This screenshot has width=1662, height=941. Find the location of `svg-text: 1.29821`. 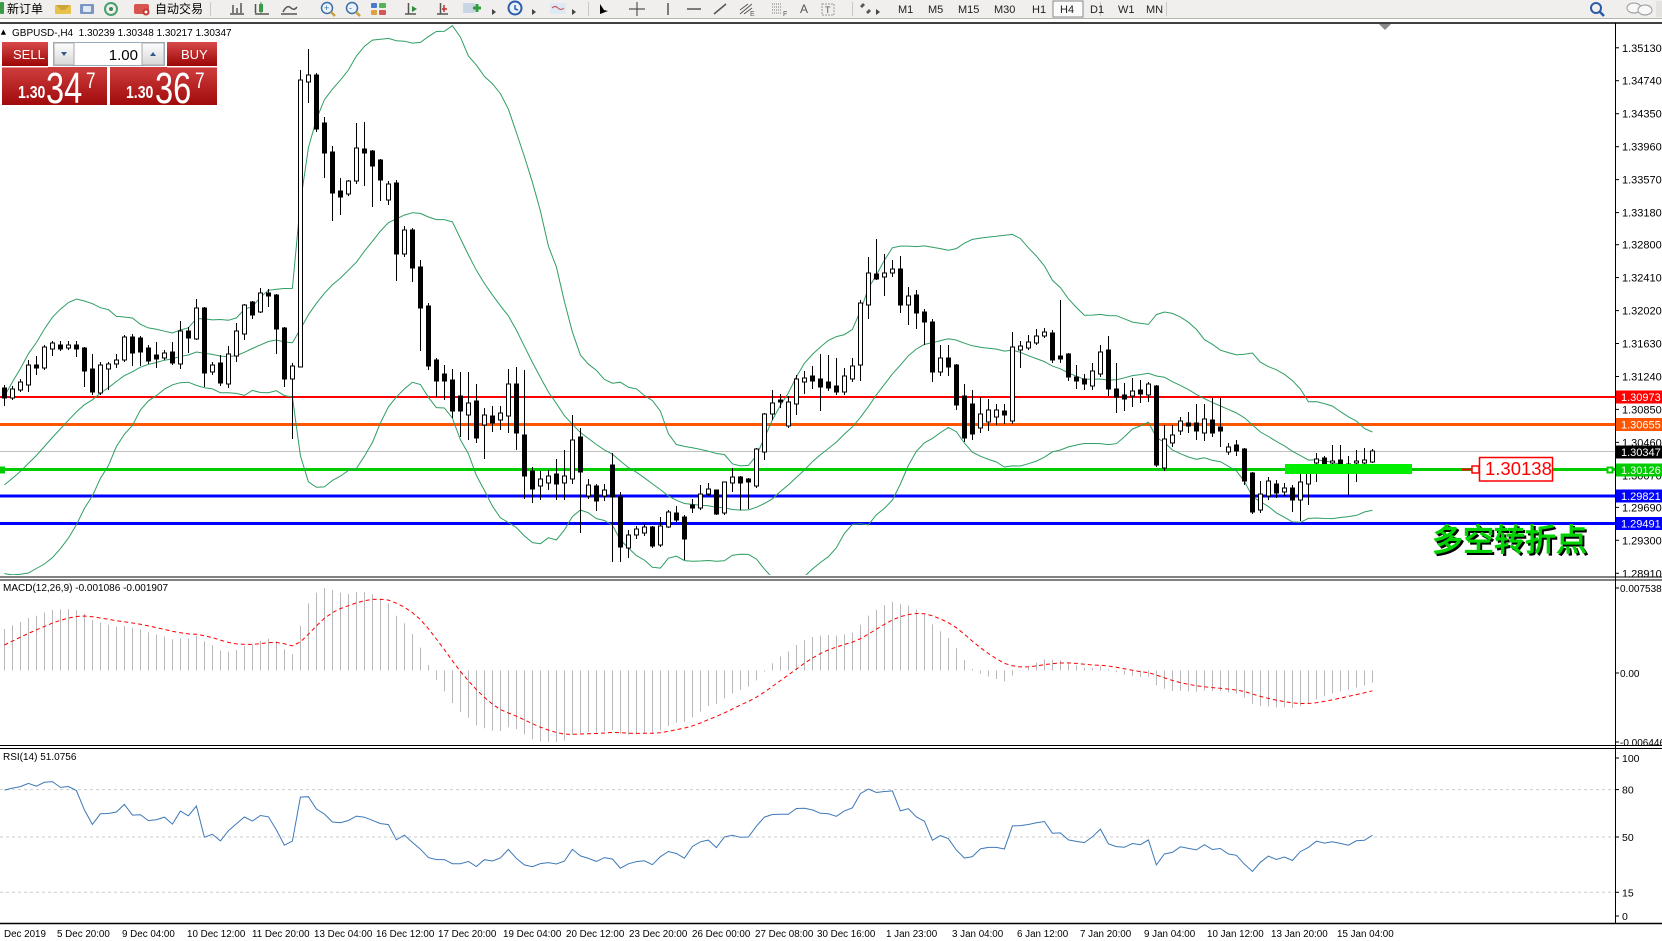

svg-text: 1.29821 is located at coordinates (1641, 497).